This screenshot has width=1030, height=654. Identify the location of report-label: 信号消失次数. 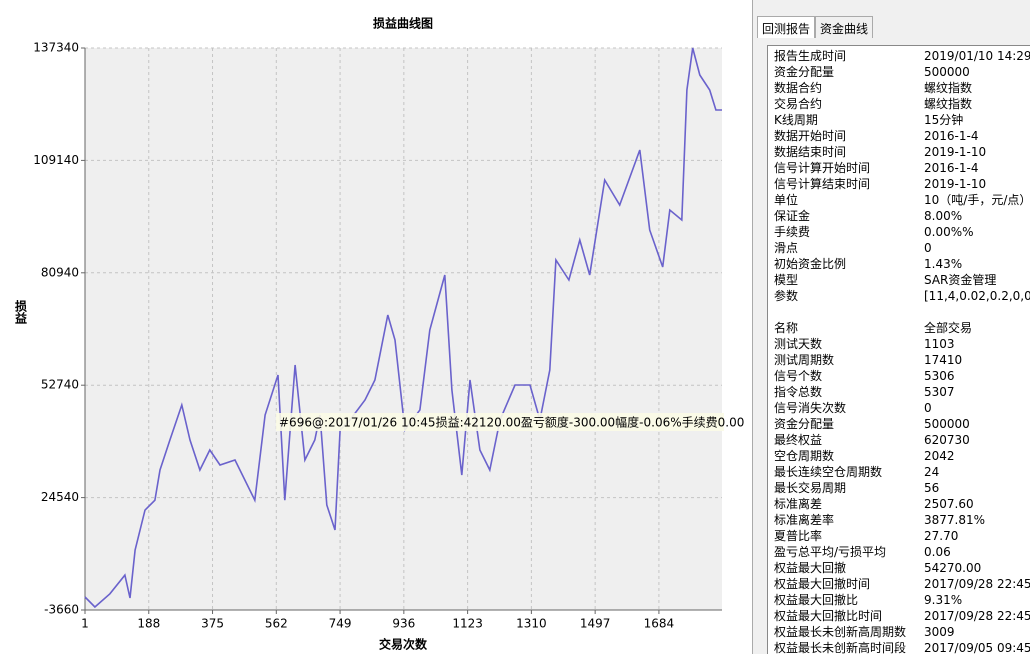
(810, 408).